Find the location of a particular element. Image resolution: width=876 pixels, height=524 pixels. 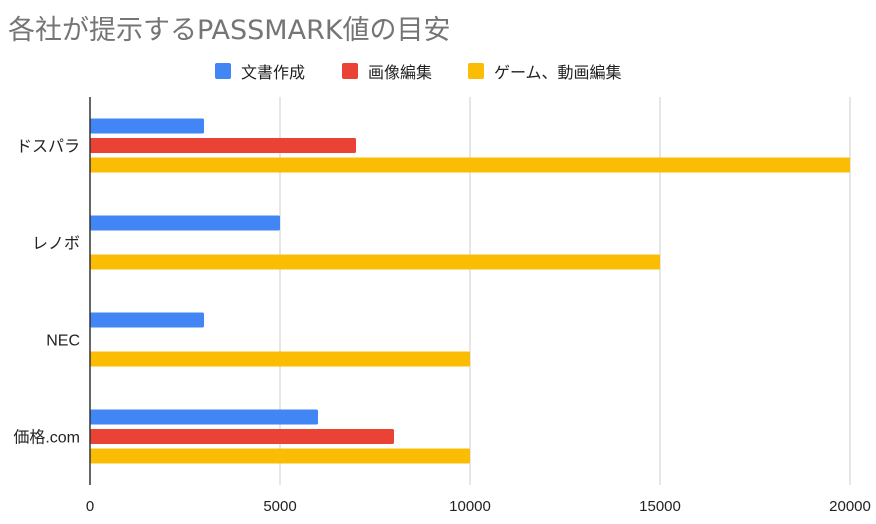

category-label-2: NEC is located at coordinates (63, 341).